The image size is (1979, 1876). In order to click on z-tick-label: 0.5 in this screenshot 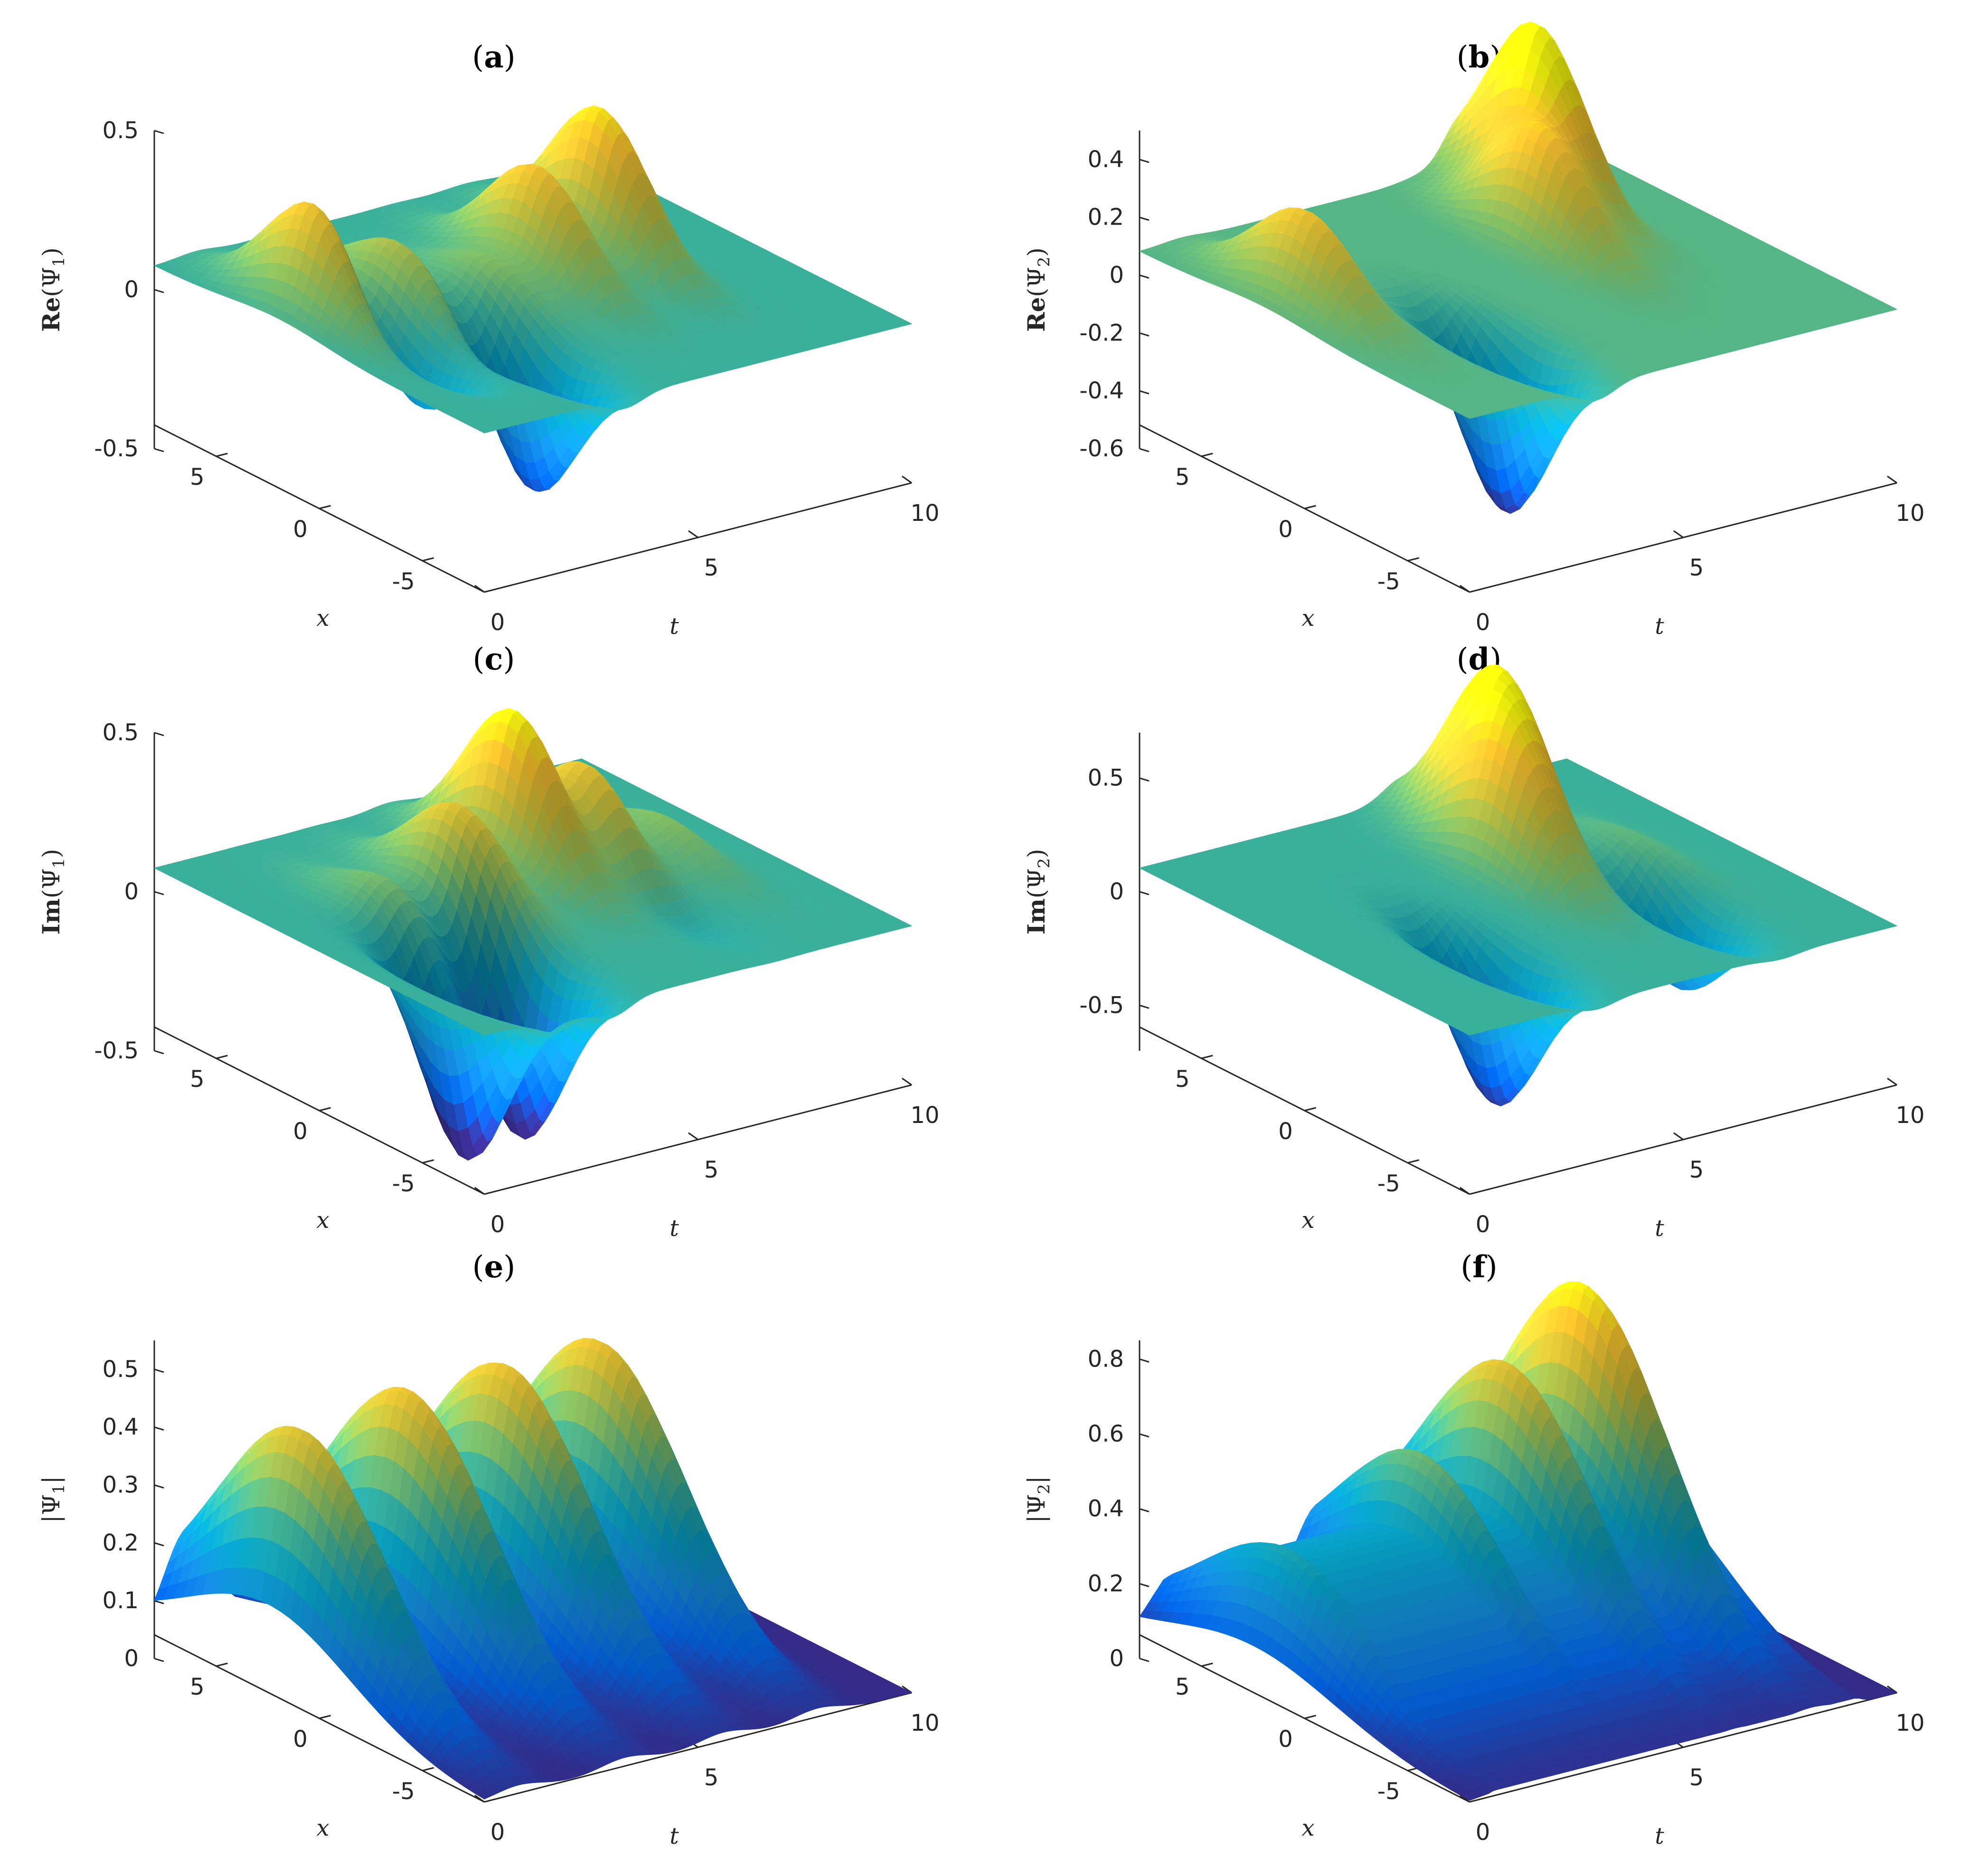, I will do `click(121, 130)`.